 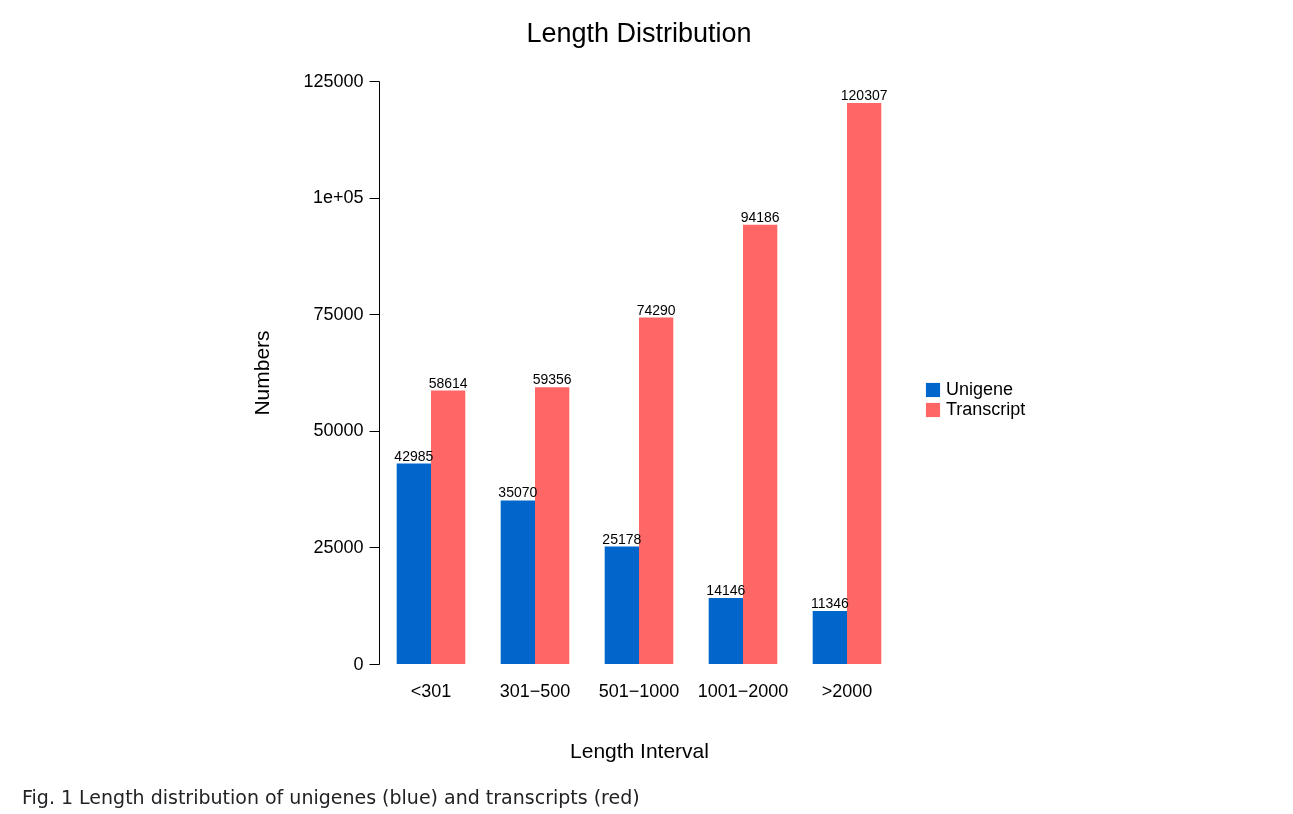 I want to click on x-tick-label: >2000, so click(x=847, y=690).